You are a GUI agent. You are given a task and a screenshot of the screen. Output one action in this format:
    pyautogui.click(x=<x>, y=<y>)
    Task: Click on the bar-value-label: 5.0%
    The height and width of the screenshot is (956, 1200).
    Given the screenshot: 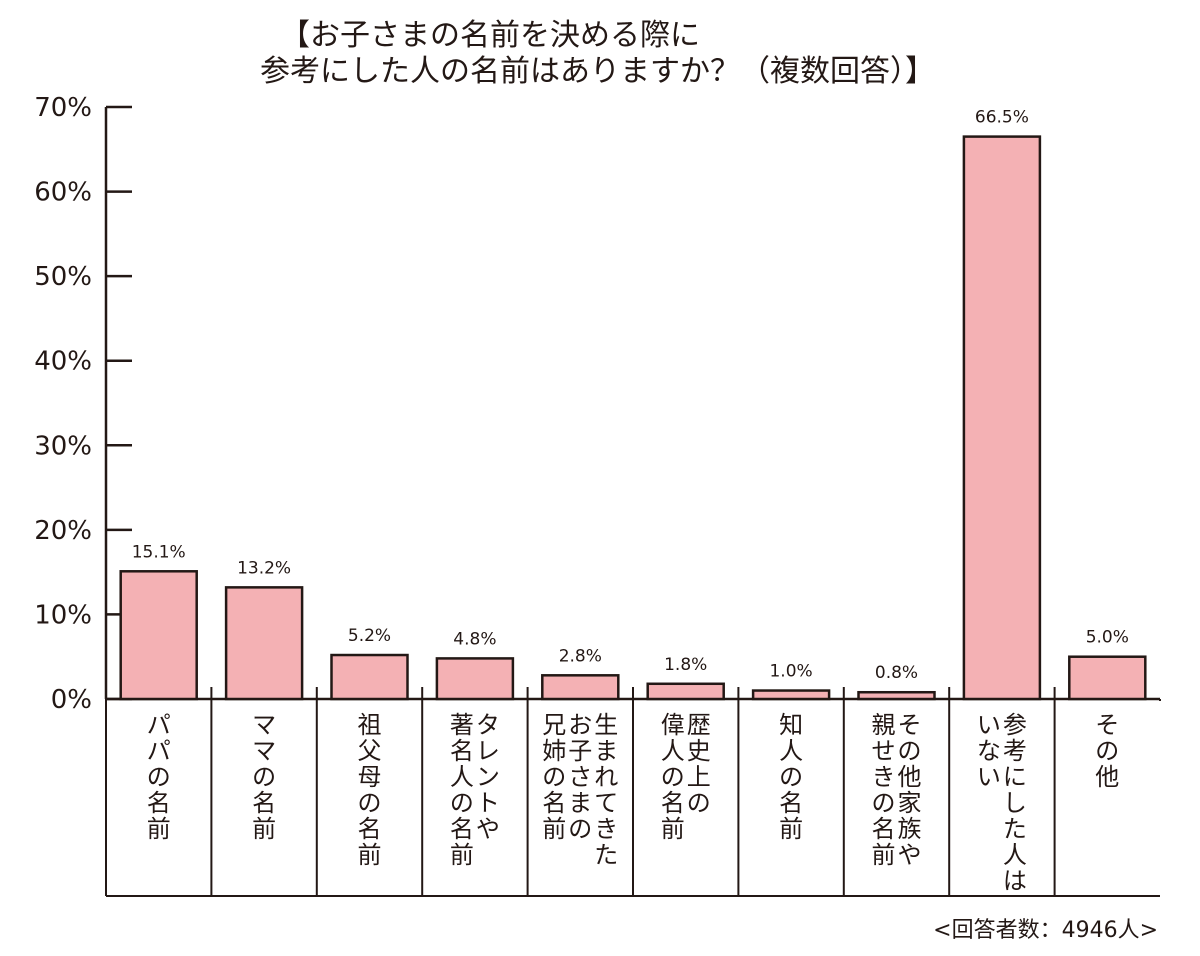 What is the action you would take?
    pyautogui.click(x=1107, y=638)
    